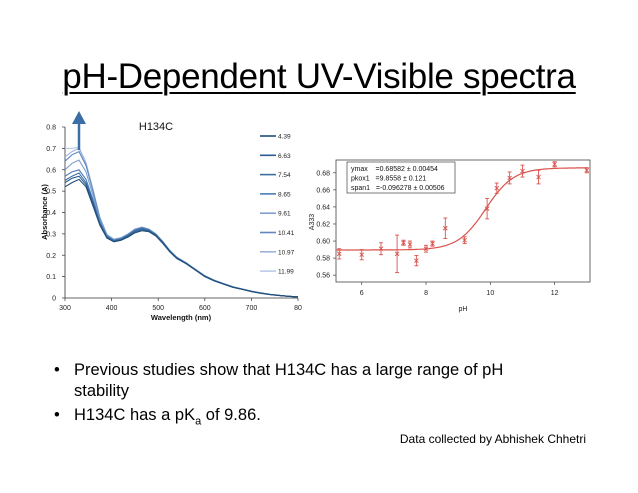  I want to click on fit-parameter-line: span1 =-0.096278 ± 0.00506, so click(398, 188).